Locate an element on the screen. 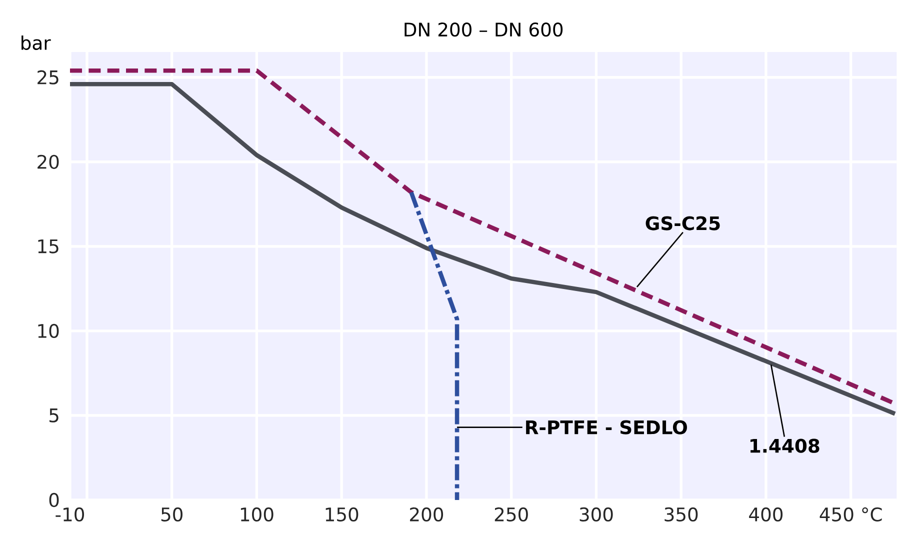 The height and width of the screenshot is (551, 906). annotation: GS-C25 is located at coordinates (683, 223).